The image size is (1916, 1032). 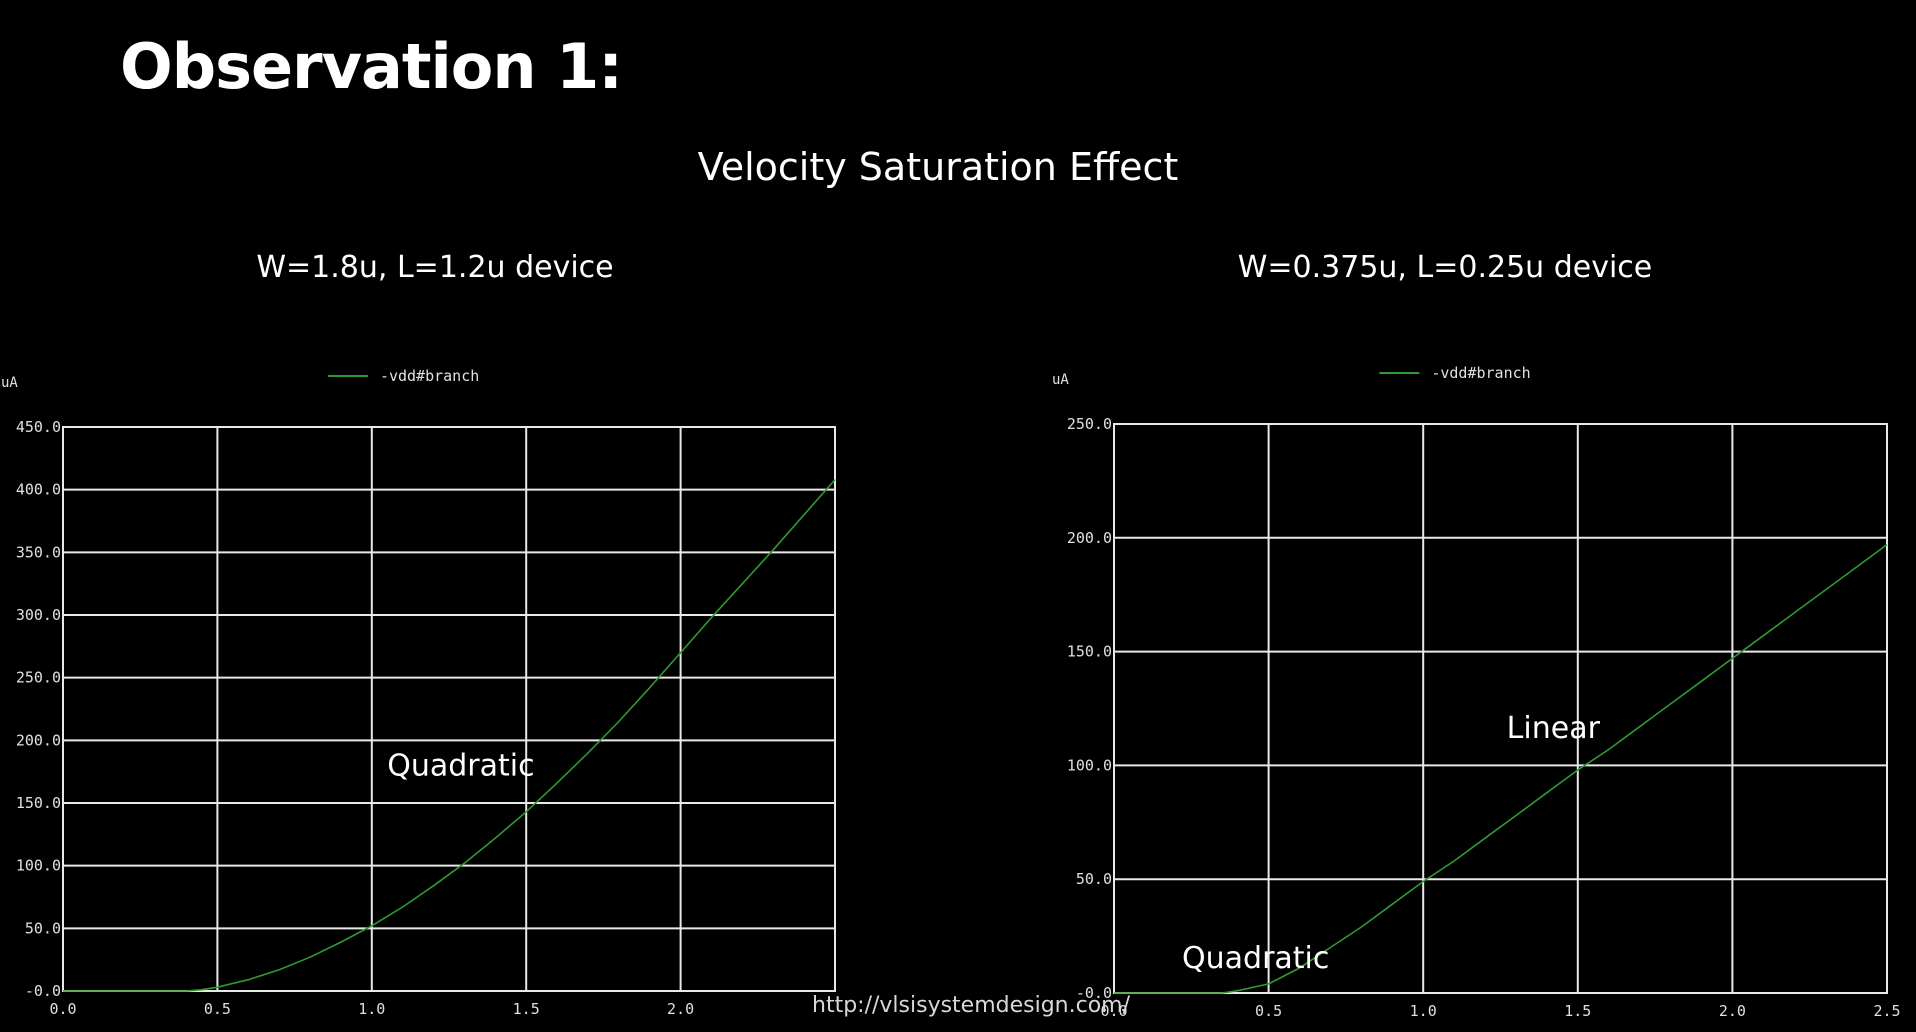 What do you see at coordinates (217, 1009) in the screenshot?
I see `left-x-tick-label: 0.5` at bounding box center [217, 1009].